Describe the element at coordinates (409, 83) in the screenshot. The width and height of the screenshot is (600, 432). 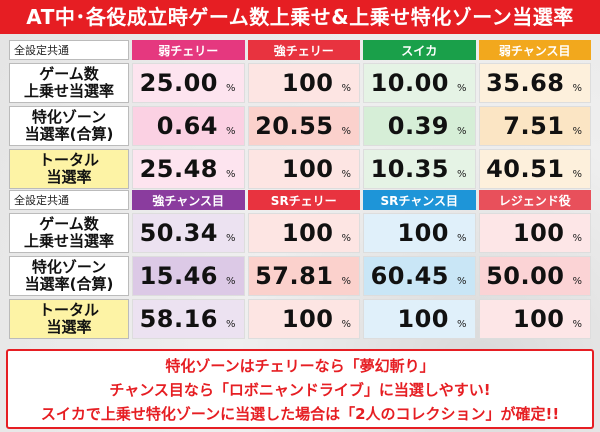
I see `rate-value: 10.00` at that location.